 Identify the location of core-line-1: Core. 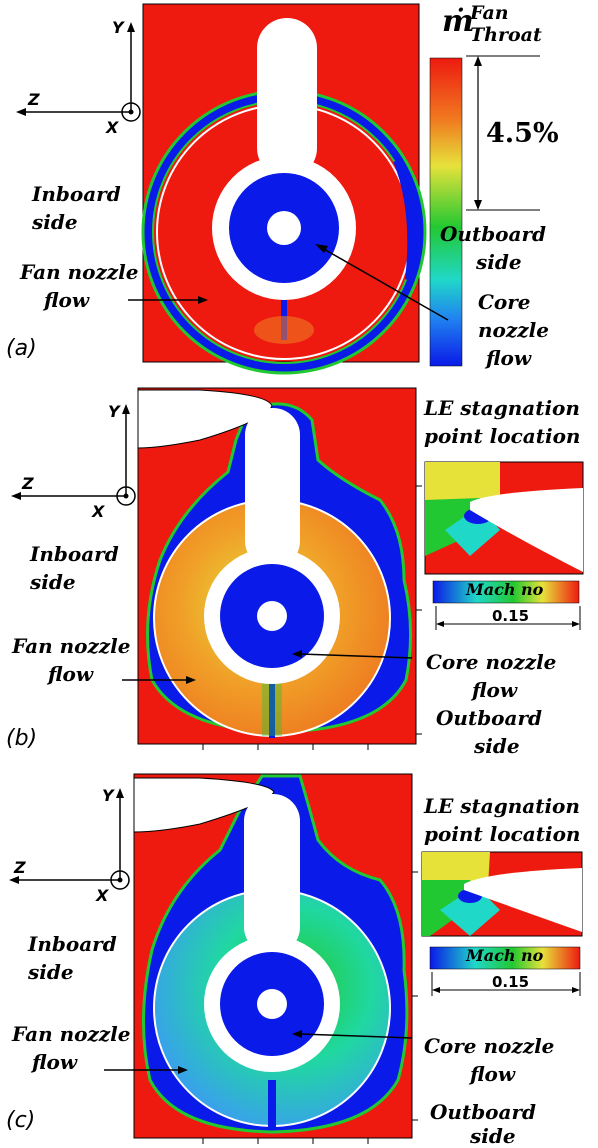
(504, 302).